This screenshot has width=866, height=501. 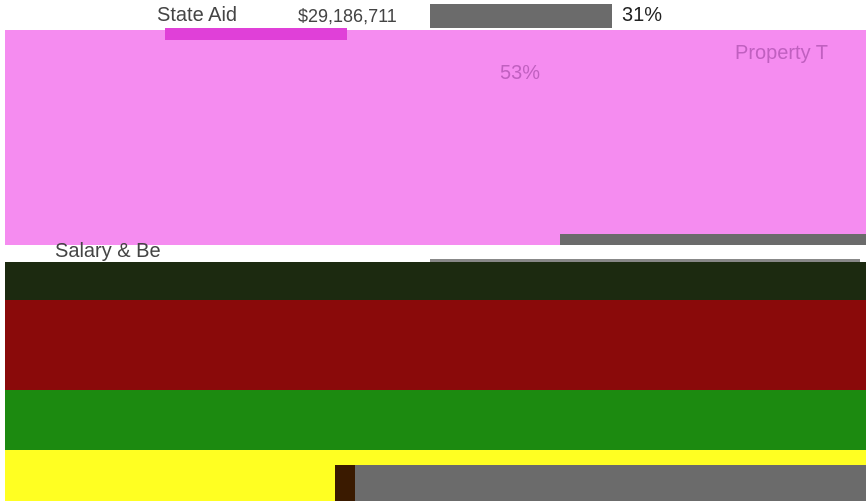 I want to click on row-label: State Aid, so click(x=197, y=15).